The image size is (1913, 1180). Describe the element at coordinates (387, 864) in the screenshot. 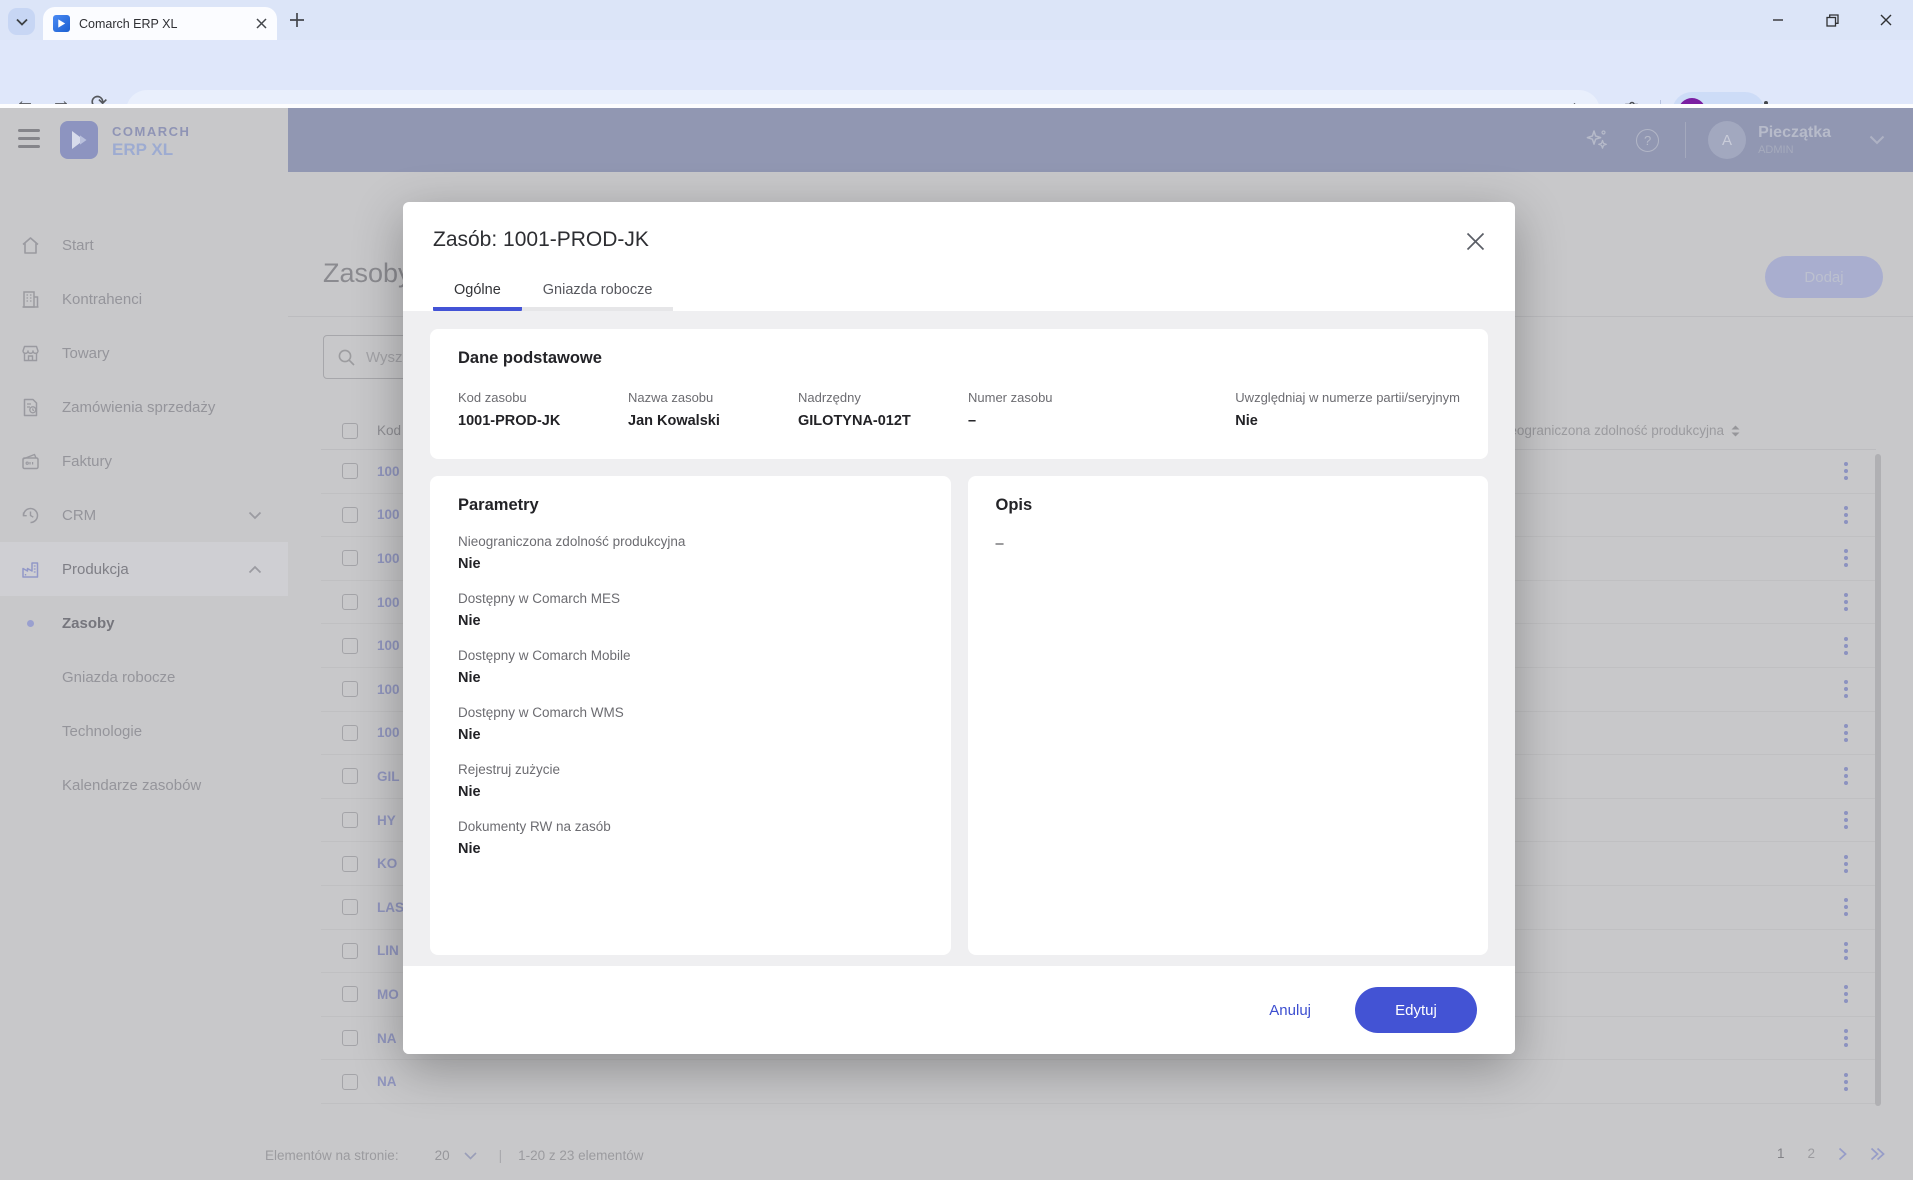

I see `resource-code-link: KO` at that location.